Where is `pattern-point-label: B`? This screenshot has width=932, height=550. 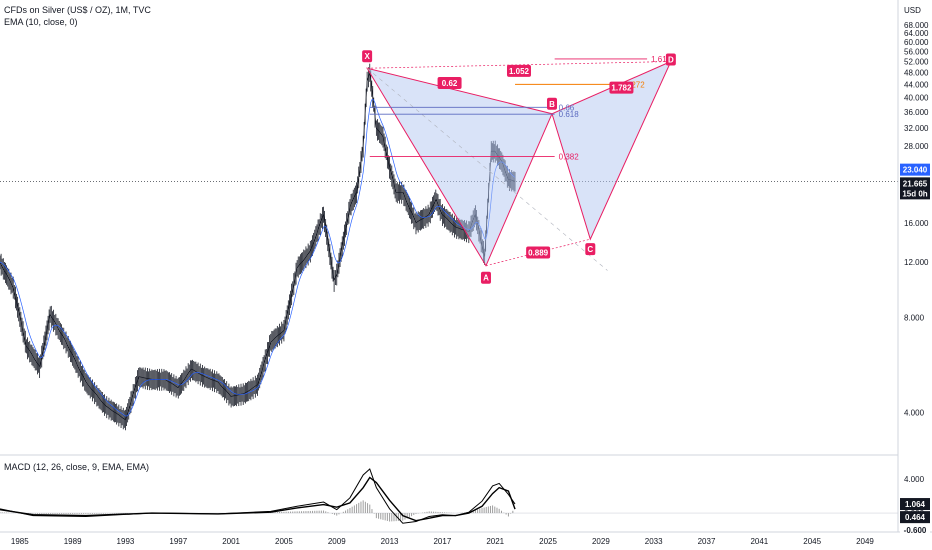
pattern-point-label: B is located at coordinates (552, 104).